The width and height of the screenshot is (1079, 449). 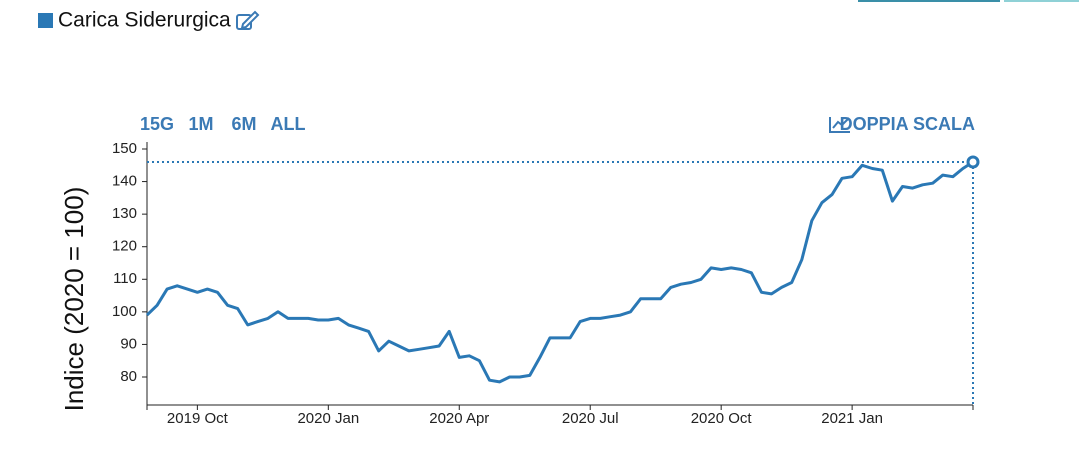 I want to click on dual-scale-button: DOPPIA SCALA, so click(x=907, y=124).